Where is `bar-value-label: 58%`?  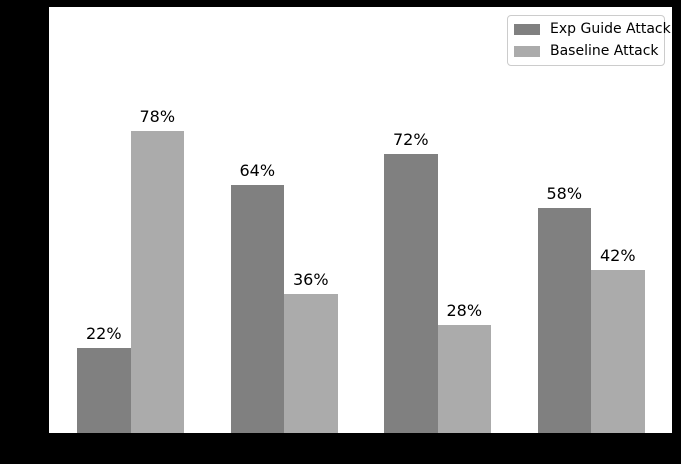
bar-value-label: 58% is located at coordinates (564, 194).